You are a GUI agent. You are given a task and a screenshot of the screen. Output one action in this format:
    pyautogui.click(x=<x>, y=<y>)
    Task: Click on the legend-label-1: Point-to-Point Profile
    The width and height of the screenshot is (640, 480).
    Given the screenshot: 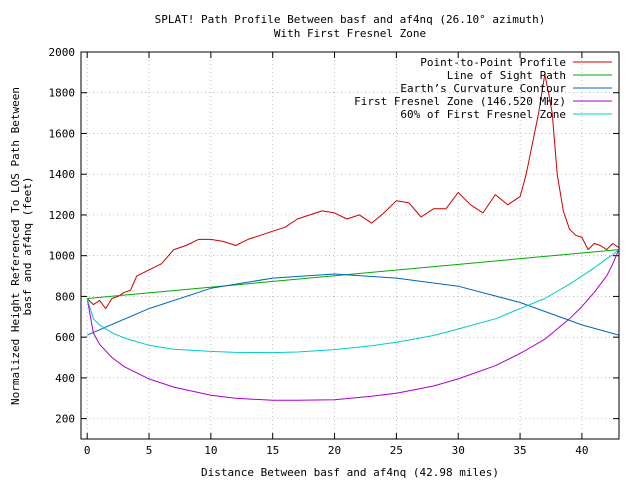 What is the action you would take?
    pyautogui.click(x=493, y=62)
    